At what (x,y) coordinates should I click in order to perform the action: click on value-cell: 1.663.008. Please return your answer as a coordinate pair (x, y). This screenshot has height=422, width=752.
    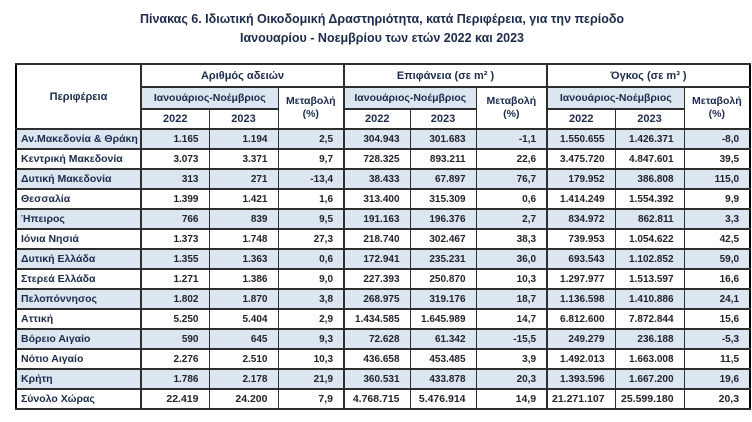
    Looking at the image, I should click on (649, 359).